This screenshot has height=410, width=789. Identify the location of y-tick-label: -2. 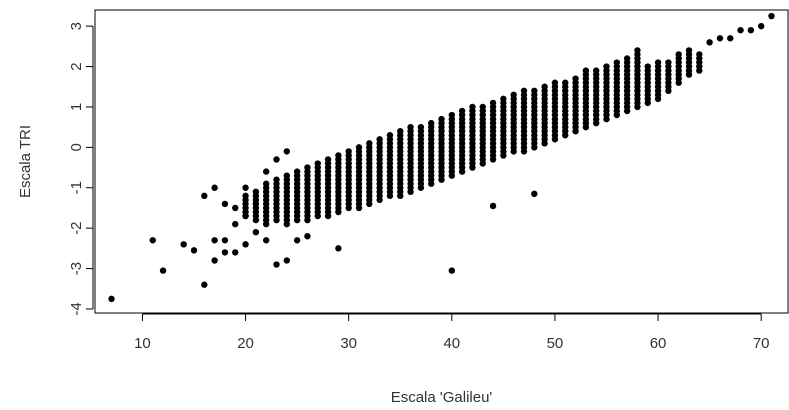
(76, 227).